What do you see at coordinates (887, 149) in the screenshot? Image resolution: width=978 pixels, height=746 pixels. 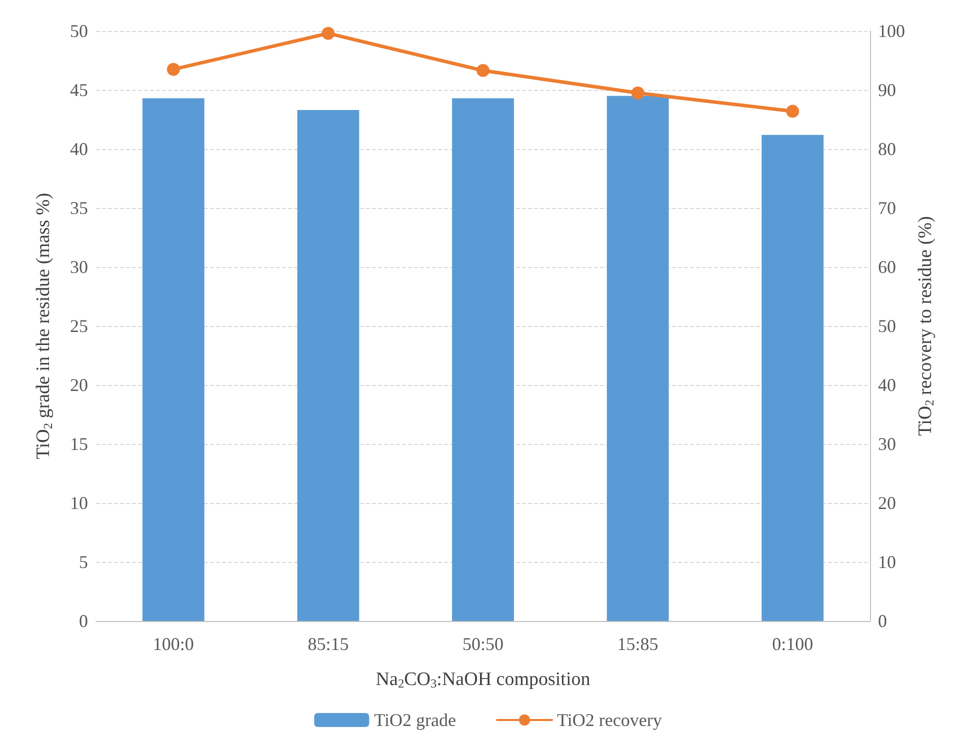 I see `y2-tick-label: 80` at bounding box center [887, 149].